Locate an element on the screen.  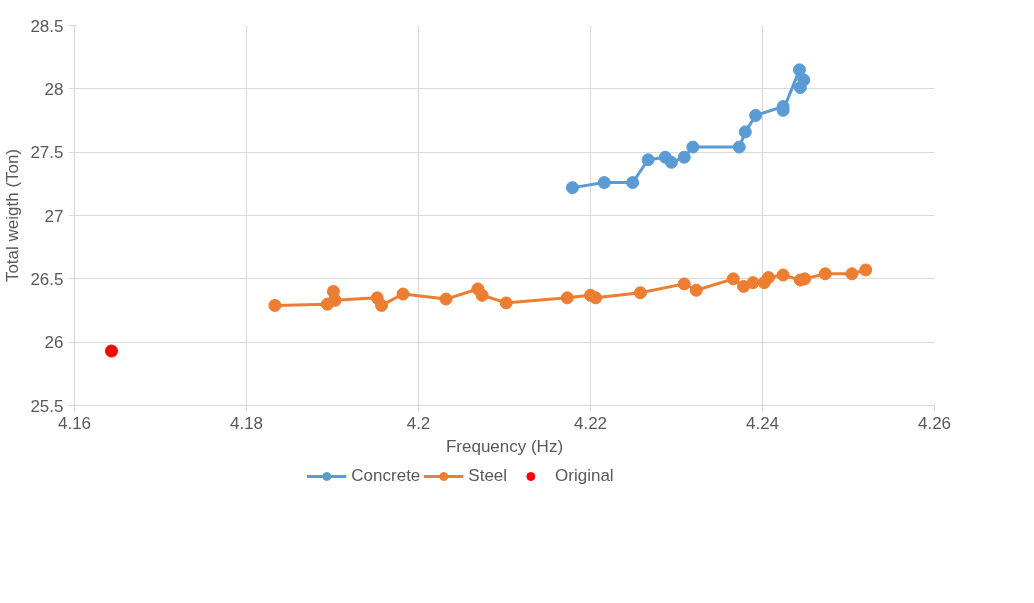
y-tick-label: 27 is located at coordinates (54, 216).